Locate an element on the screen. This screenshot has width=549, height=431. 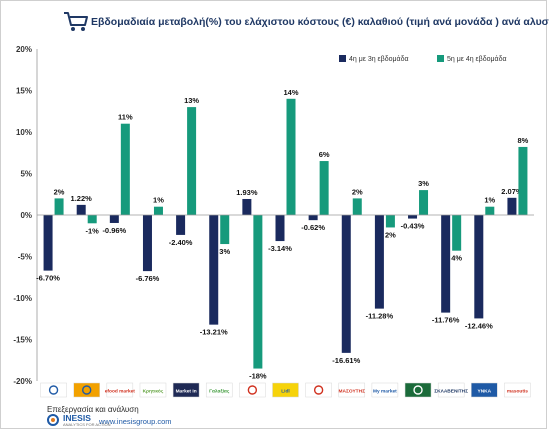
data-label: -3.14% is located at coordinates (280, 248).